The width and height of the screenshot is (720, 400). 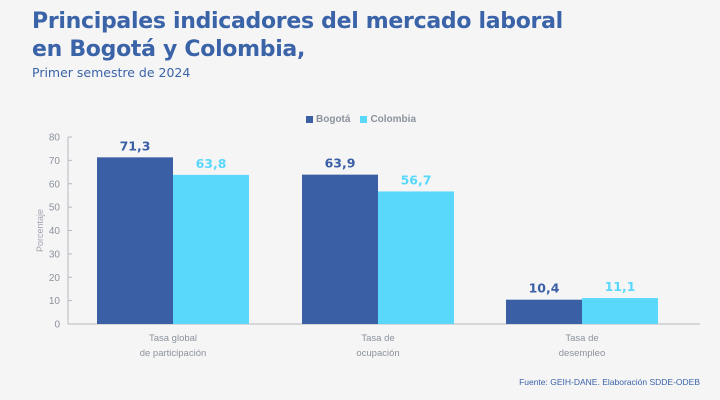 I want to click on data-label-bogota: 63,9, so click(x=340, y=163).